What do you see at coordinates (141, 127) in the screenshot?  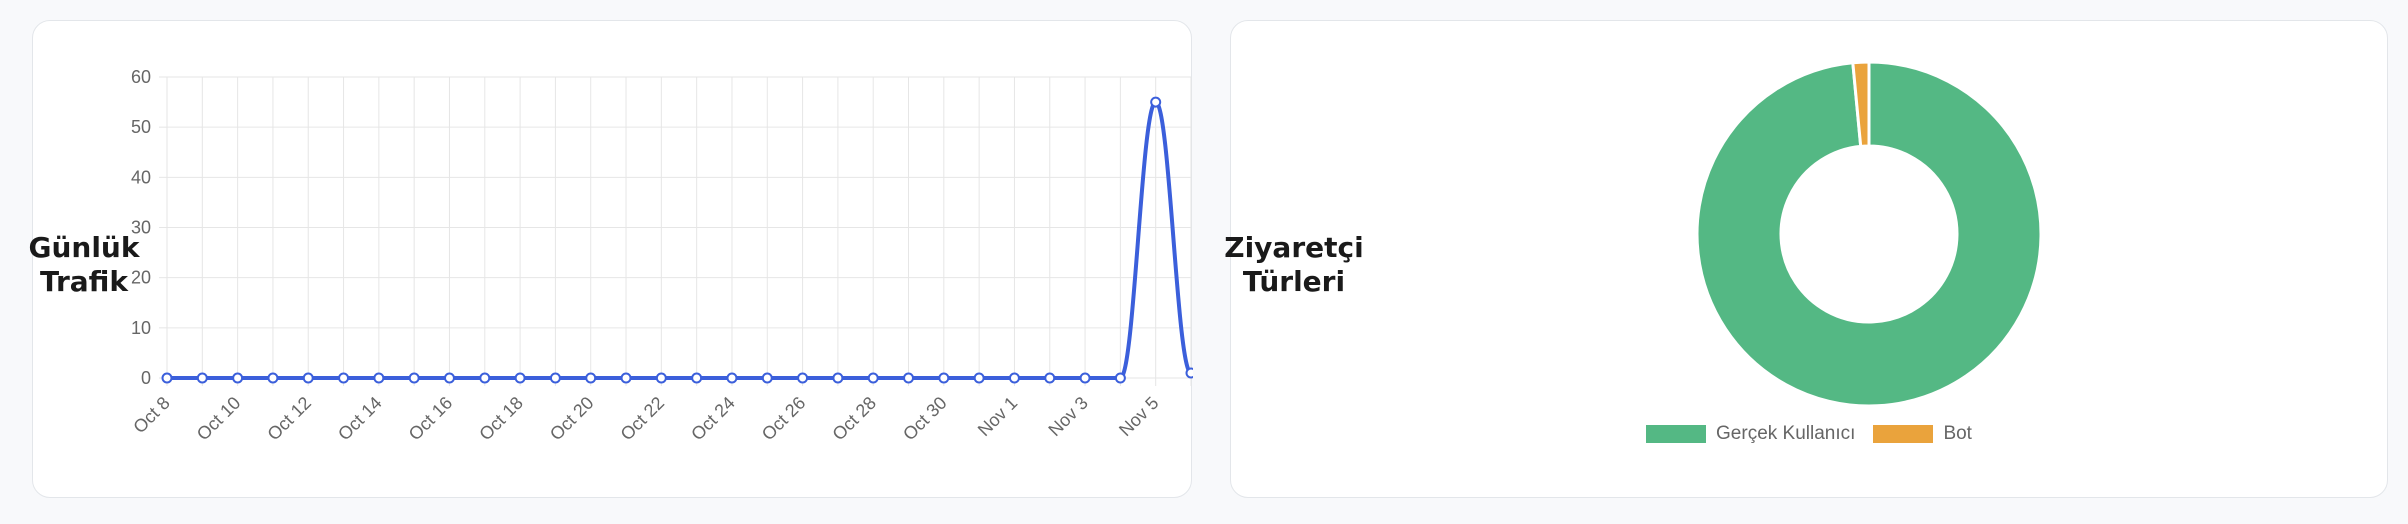 I see `y-tick-label: 50` at bounding box center [141, 127].